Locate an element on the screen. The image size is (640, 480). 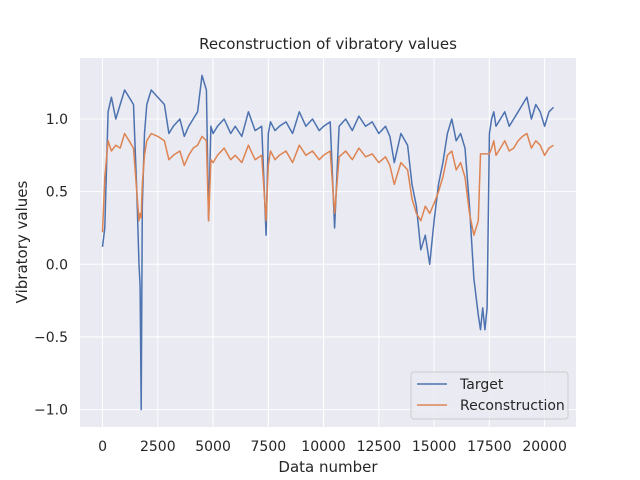
x-tick-label: 17500 is located at coordinates (489, 447).